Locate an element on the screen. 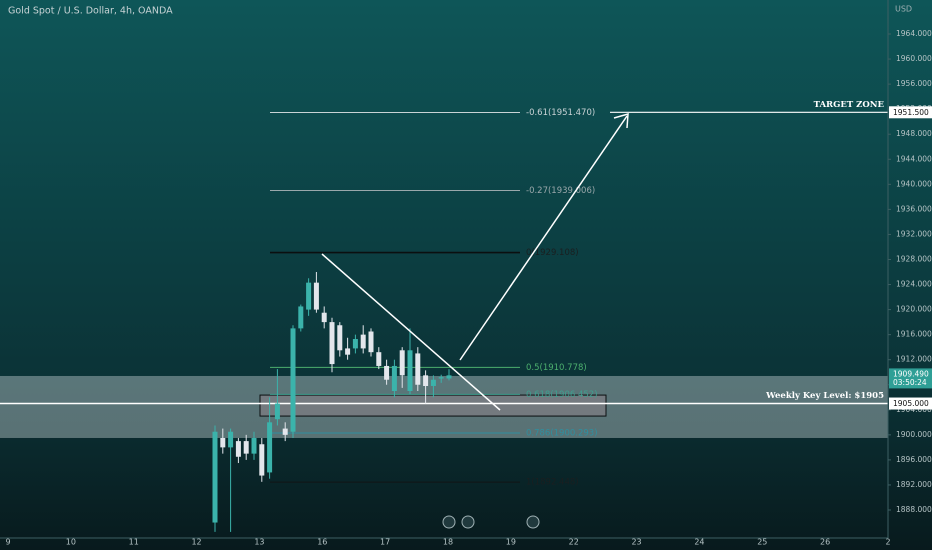 Image resolution: width=932 pixels, height=550 pixels. x-tick-label: 12 is located at coordinates (196, 542).